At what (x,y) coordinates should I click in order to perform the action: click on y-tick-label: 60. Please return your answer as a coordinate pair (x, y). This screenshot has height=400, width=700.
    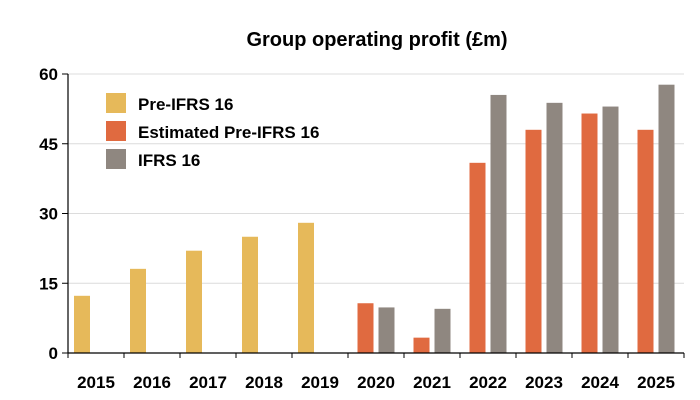
    Looking at the image, I should click on (48, 74).